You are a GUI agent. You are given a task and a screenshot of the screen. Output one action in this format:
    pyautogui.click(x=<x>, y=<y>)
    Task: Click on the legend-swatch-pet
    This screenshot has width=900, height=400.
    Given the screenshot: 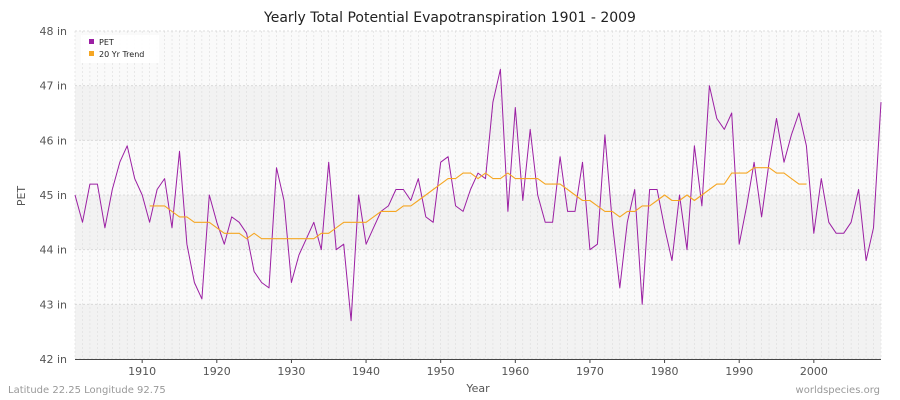 What is the action you would take?
    pyautogui.click(x=91, y=41)
    